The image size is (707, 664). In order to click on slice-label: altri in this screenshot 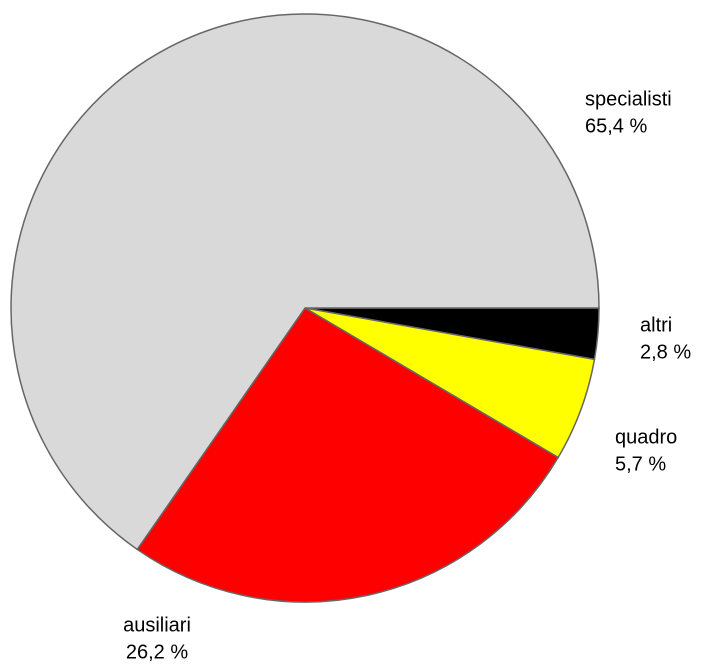, I will do `click(656, 325)`.